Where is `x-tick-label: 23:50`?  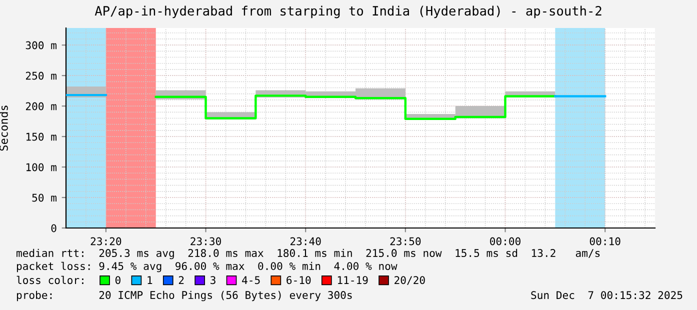 x-tick-label: 23:50 is located at coordinates (405, 241).